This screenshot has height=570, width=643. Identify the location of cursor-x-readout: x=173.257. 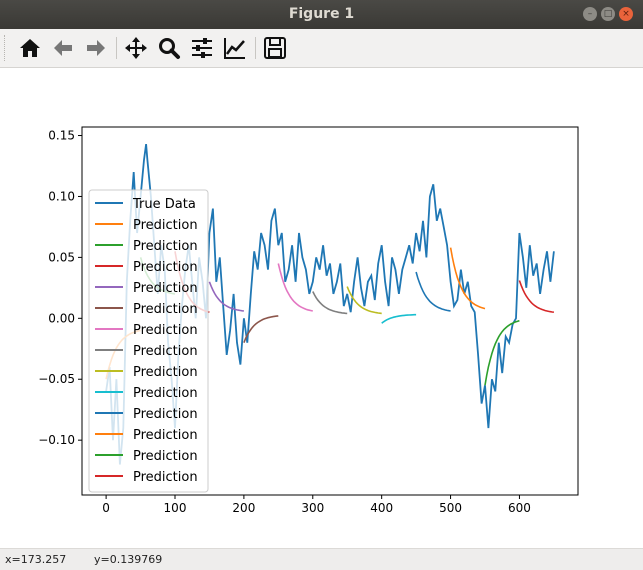
(36, 559).